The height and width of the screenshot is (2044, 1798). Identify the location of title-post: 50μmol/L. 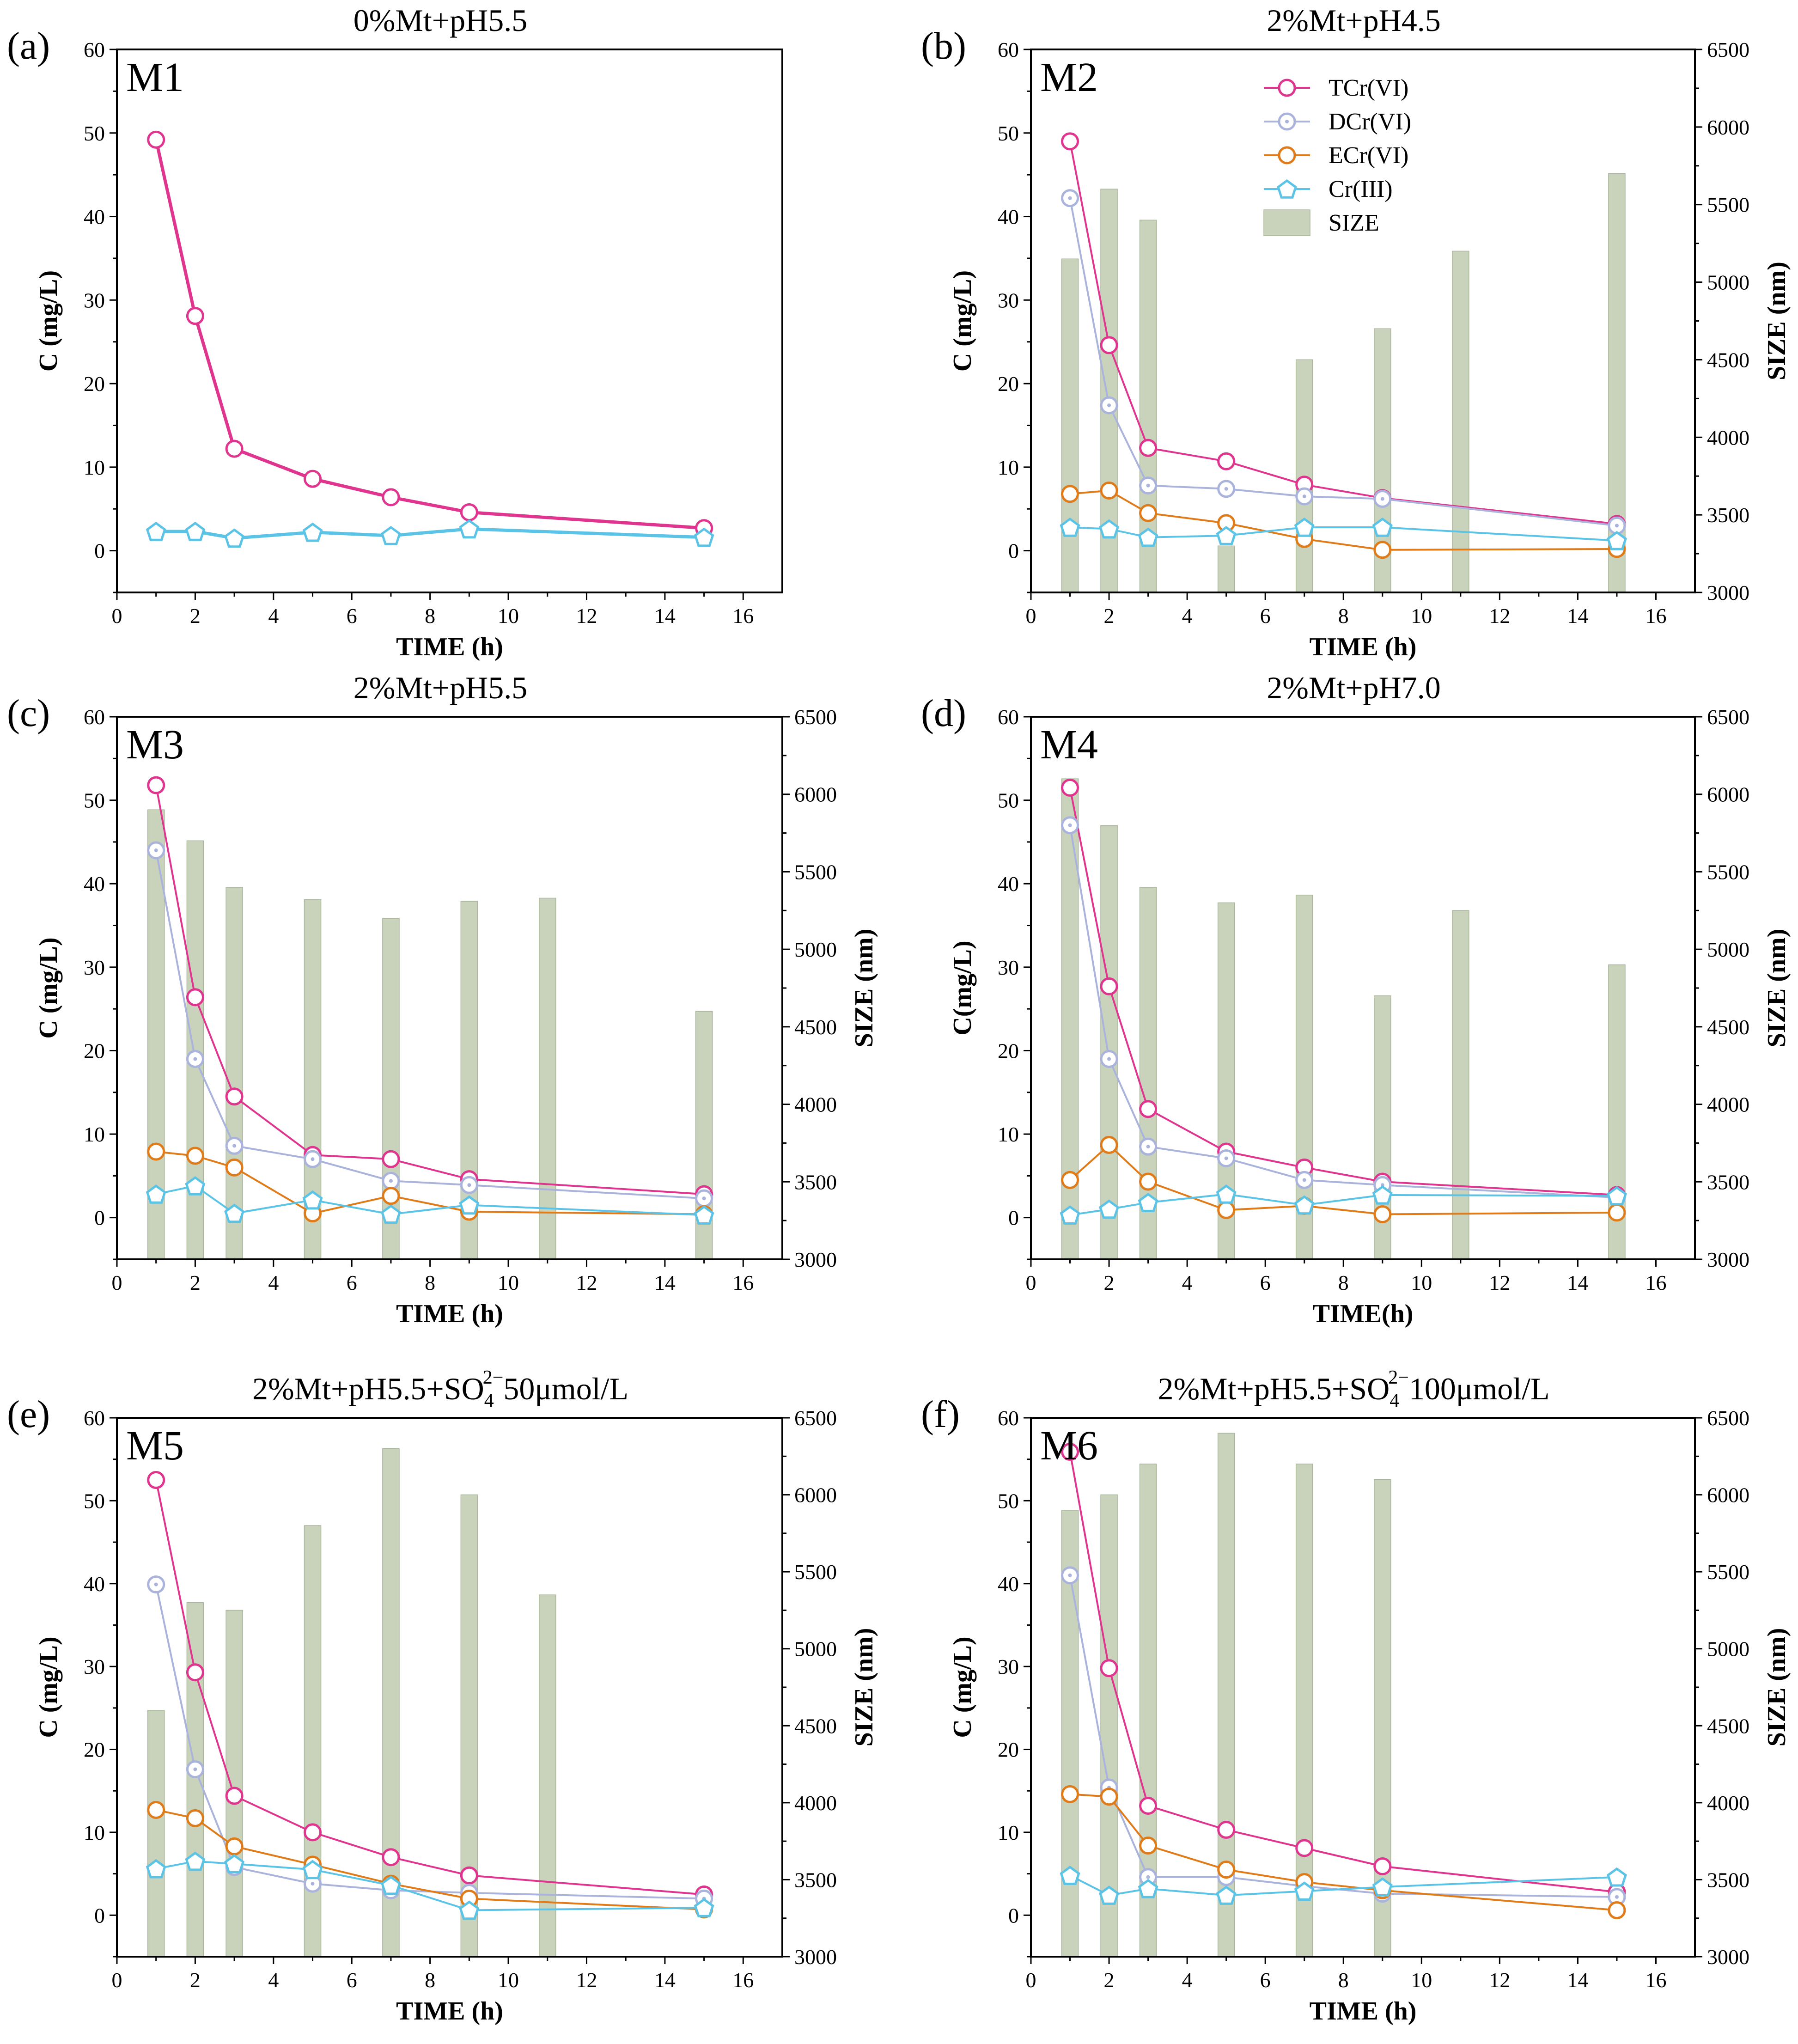
(565, 1388).